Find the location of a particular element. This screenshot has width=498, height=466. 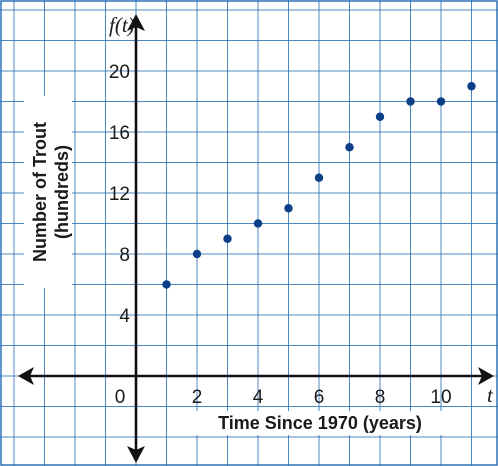

x-axis-arrow-left is located at coordinates (26, 376).